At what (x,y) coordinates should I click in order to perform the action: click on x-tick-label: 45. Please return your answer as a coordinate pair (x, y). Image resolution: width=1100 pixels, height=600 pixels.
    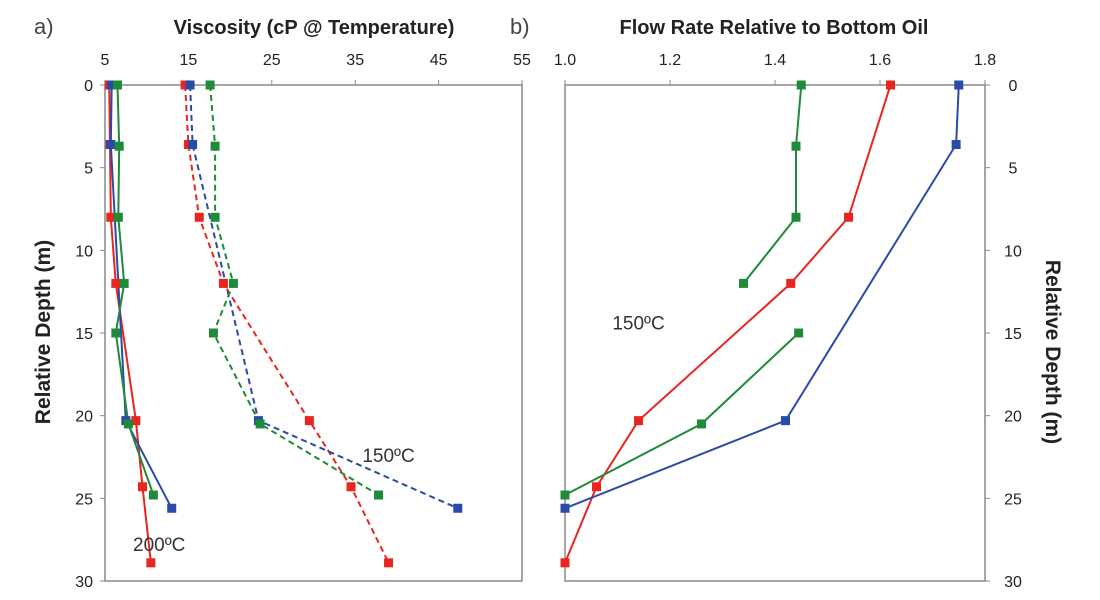
    Looking at the image, I should click on (439, 60).